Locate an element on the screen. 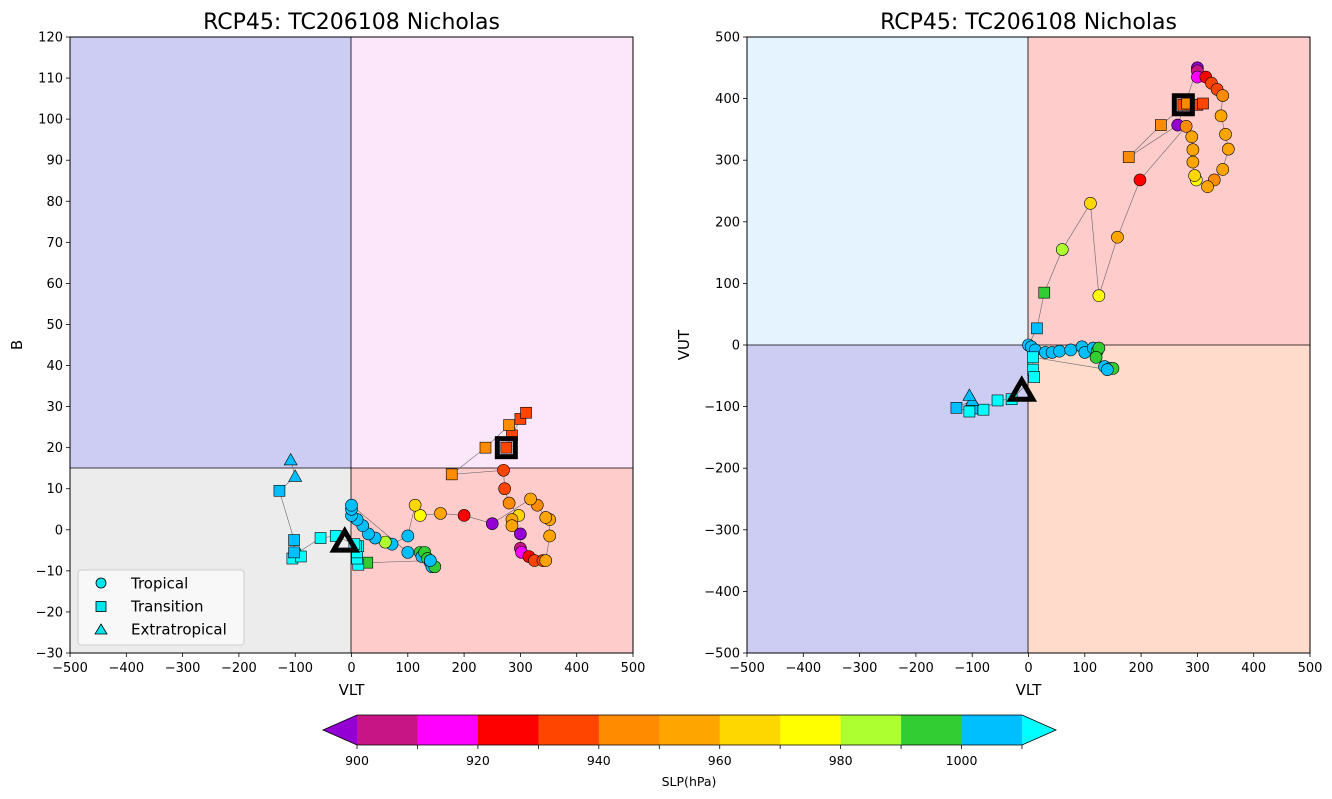 The image size is (1332, 799). y-tick-label: 30 is located at coordinates (54, 407).